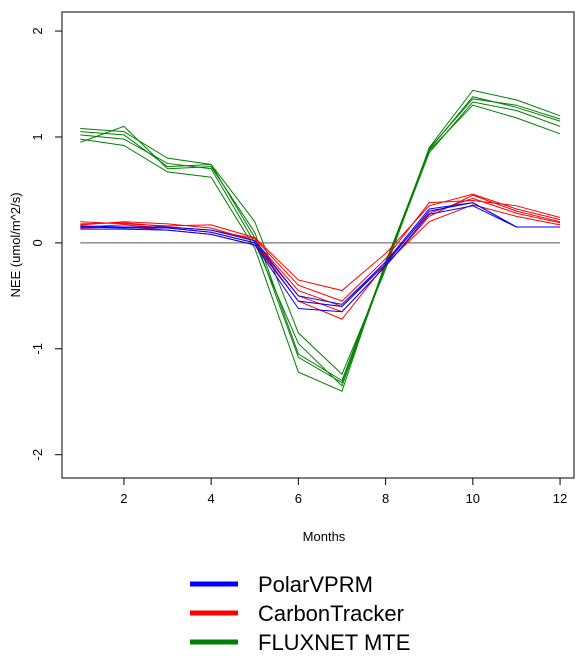 The image size is (576, 656). I want to click on x-tick-label: 4, so click(211, 498).